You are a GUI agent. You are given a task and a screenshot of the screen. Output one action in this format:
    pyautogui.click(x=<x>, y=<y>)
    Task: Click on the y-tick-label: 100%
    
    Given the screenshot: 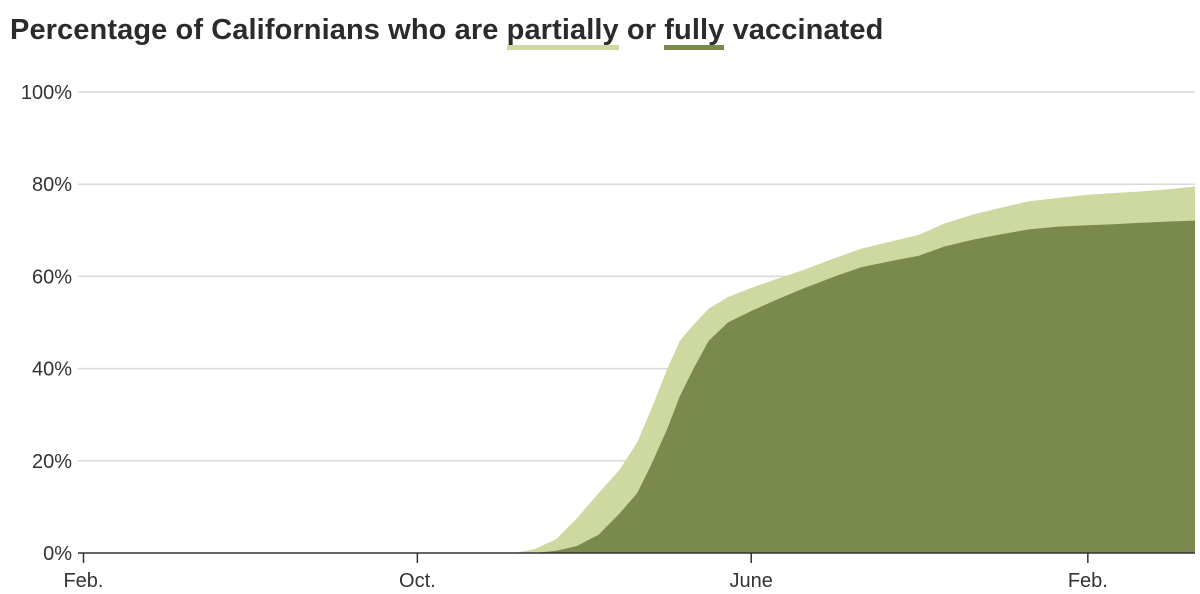 What is the action you would take?
    pyautogui.click(x=46, y=93)
    